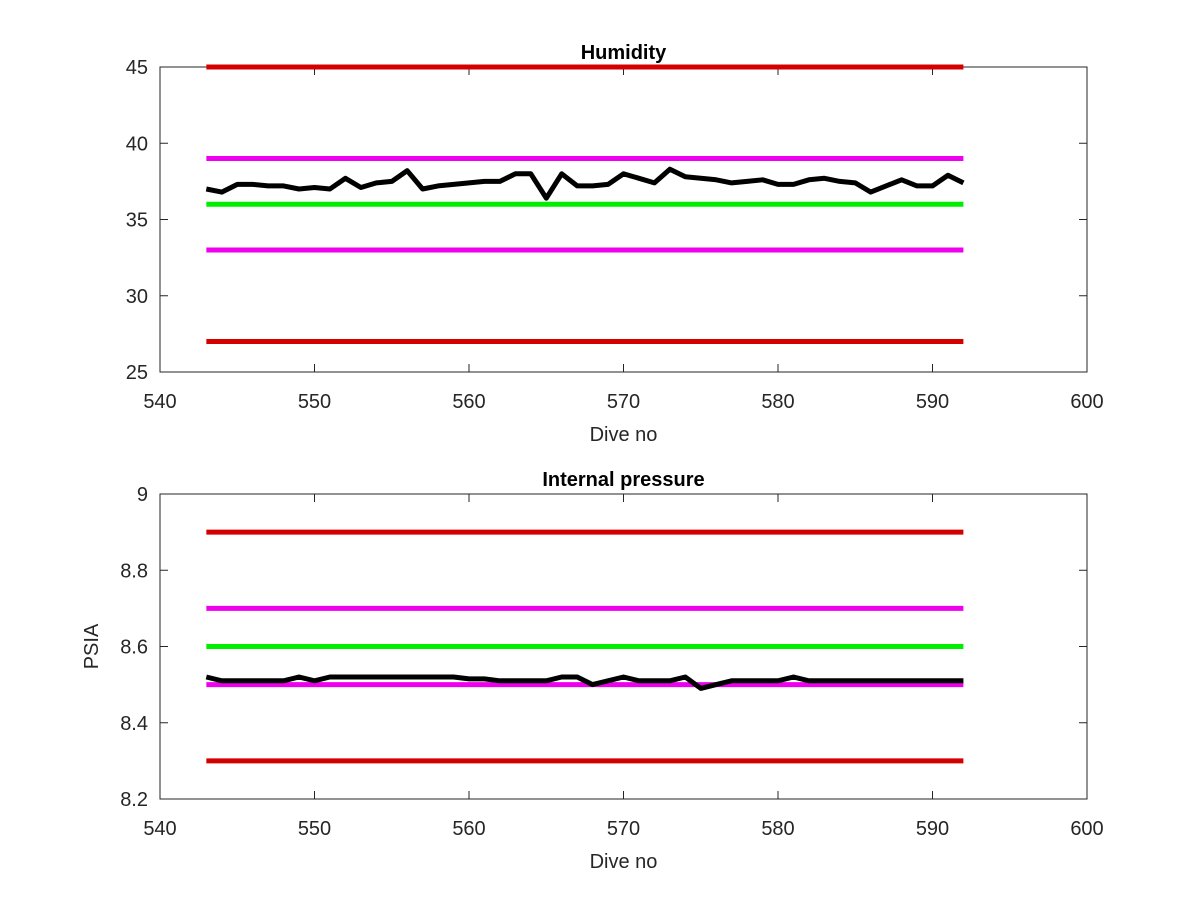 This screenshot has width=1200, height=900. Describe the element at coordinates (134, 724) in the screenshot. I see `y-tick-label: 8.4` at that location.